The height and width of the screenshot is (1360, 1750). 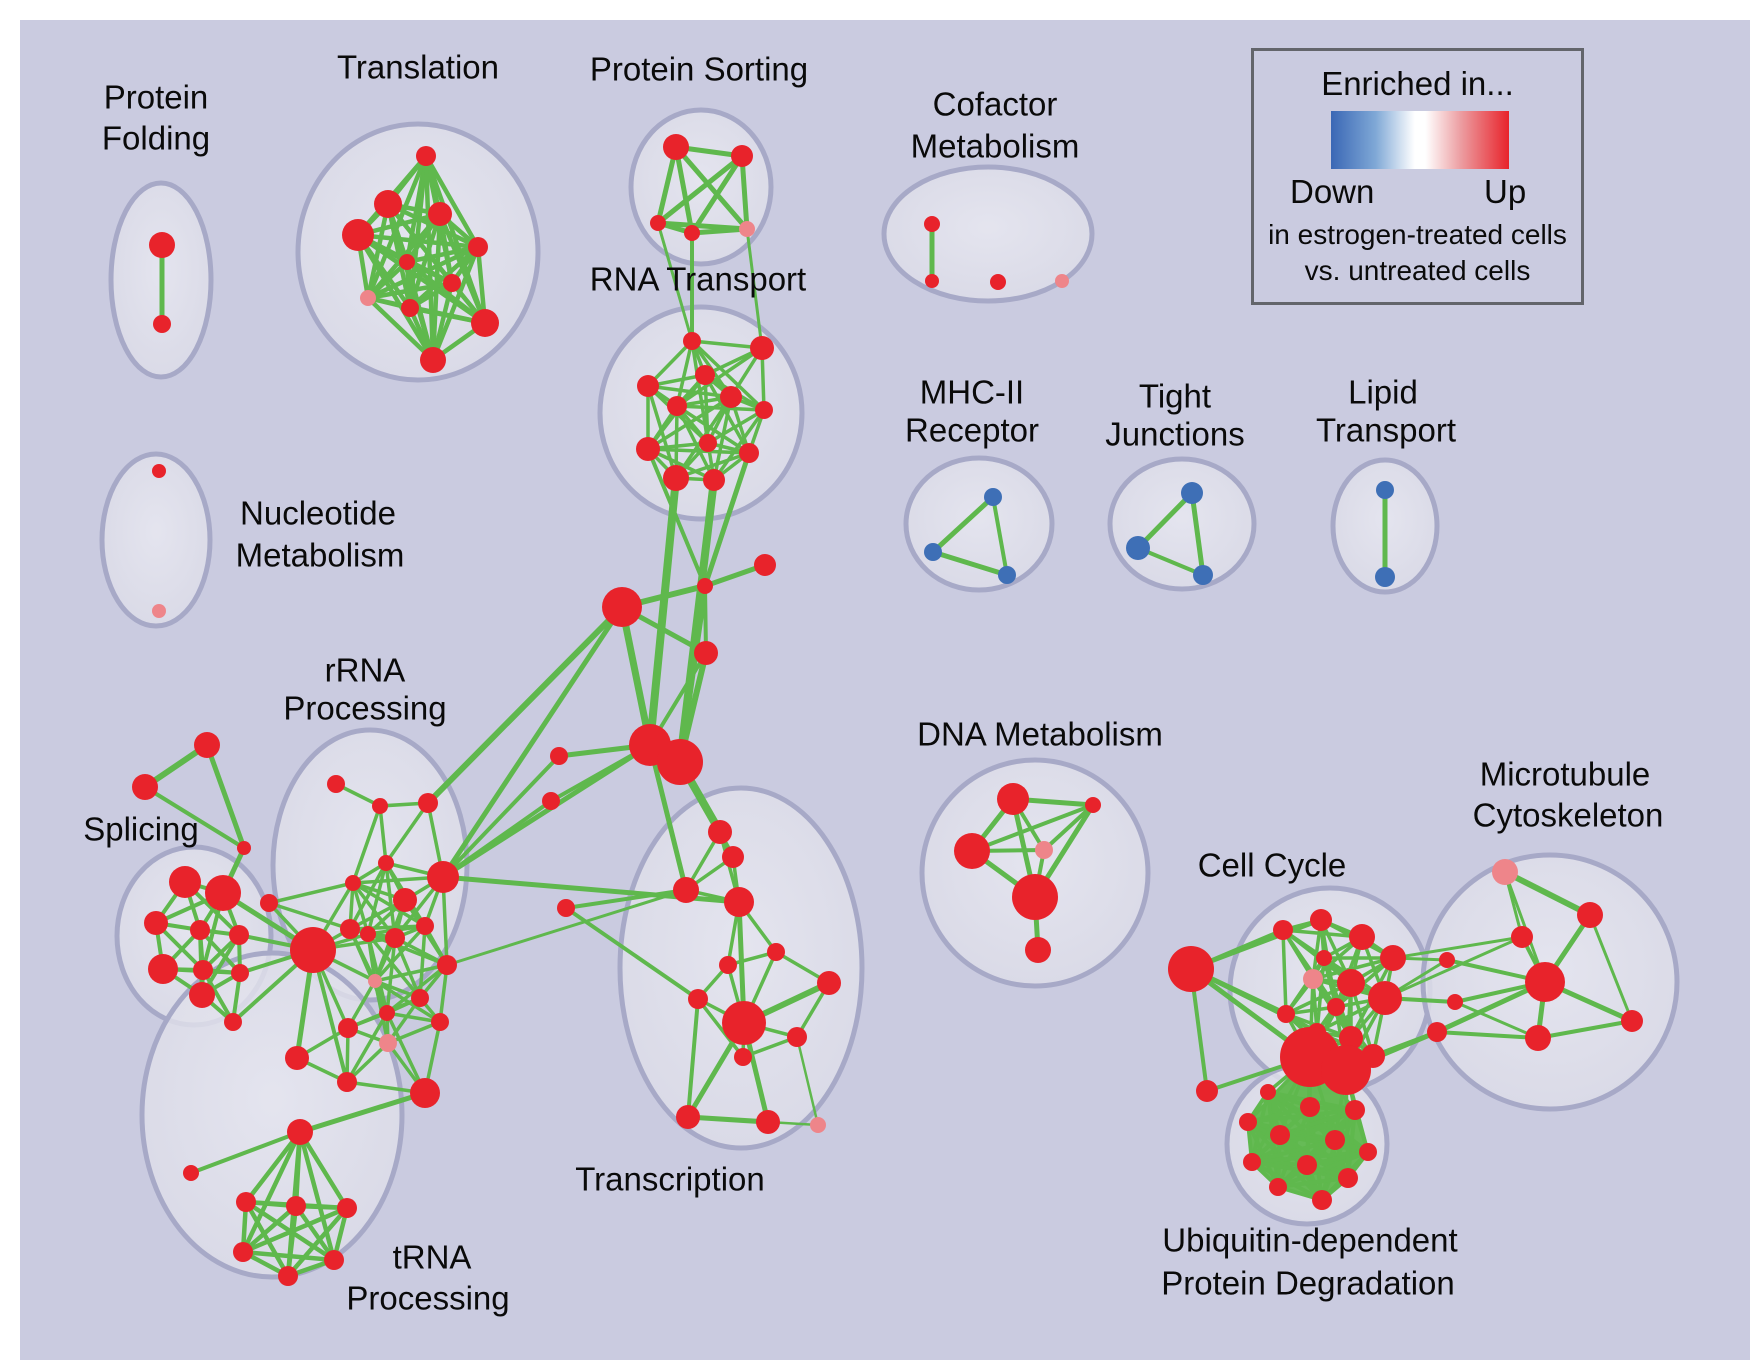 I want to click on node-rr10, so click(x=395, y=938).